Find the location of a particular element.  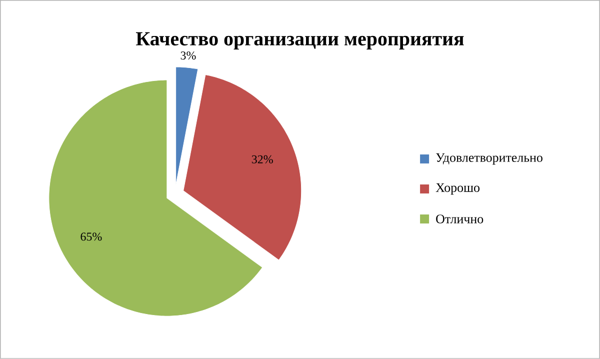

legend-label: Удовлетворительно is located at coordinates (489, 159).